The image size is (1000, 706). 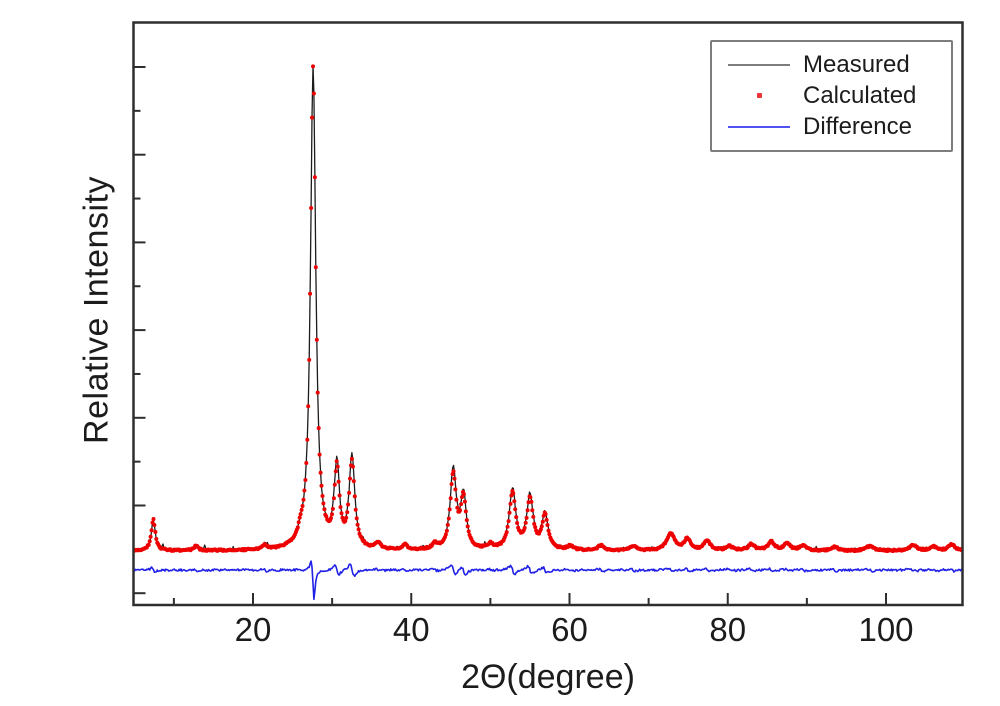 What do you see at coordinates (569, 629) in the screenshot?
I see `x-tick-label: 60` at bounding box center [569, 629].